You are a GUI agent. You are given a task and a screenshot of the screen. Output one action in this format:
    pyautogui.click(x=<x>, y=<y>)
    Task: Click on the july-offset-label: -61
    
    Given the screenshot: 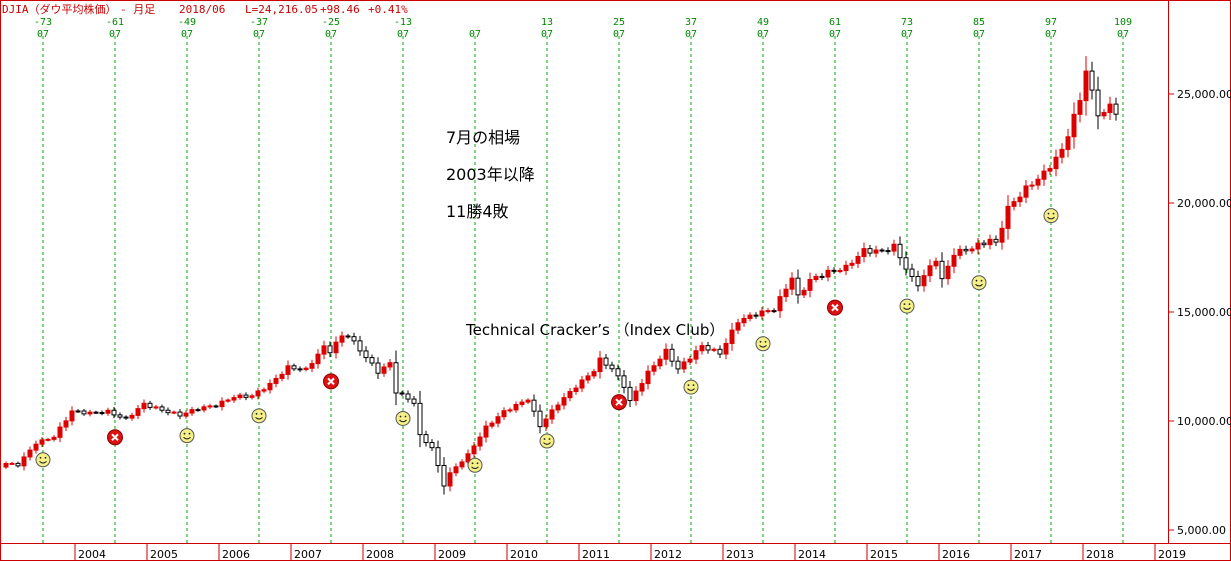 What is the action you would take?
    pyautogui.click(x=115, y=22)
    